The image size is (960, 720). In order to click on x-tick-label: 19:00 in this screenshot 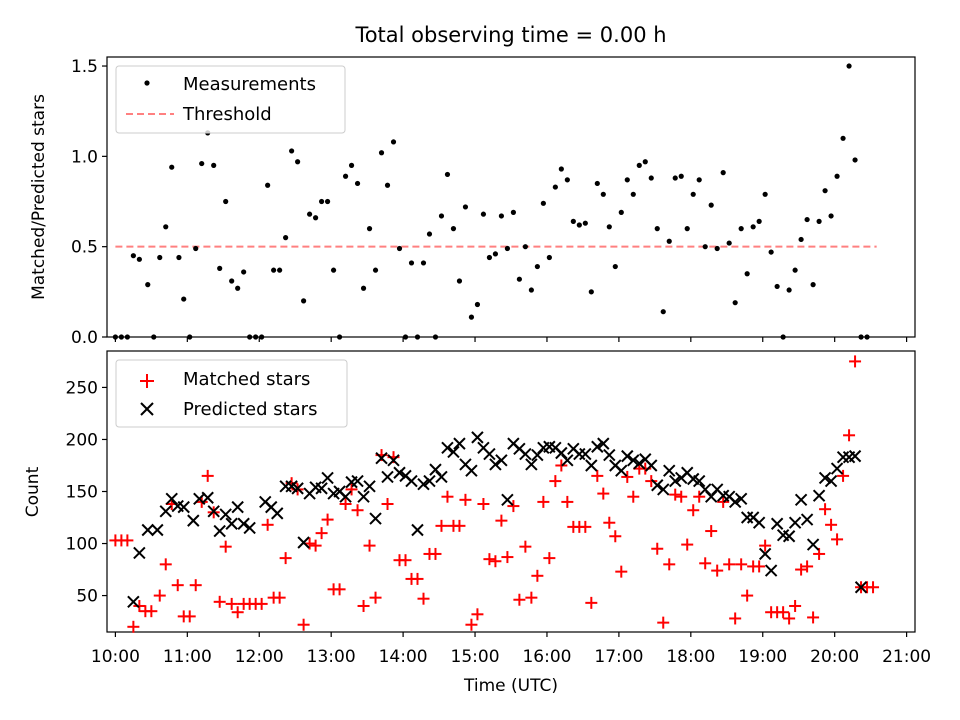, I will do `click(762, 657)`.